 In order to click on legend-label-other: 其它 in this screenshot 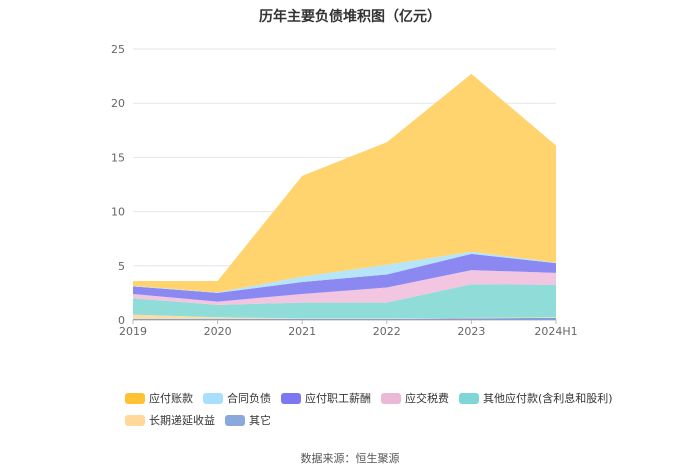, I will do `click(260, 420)`.